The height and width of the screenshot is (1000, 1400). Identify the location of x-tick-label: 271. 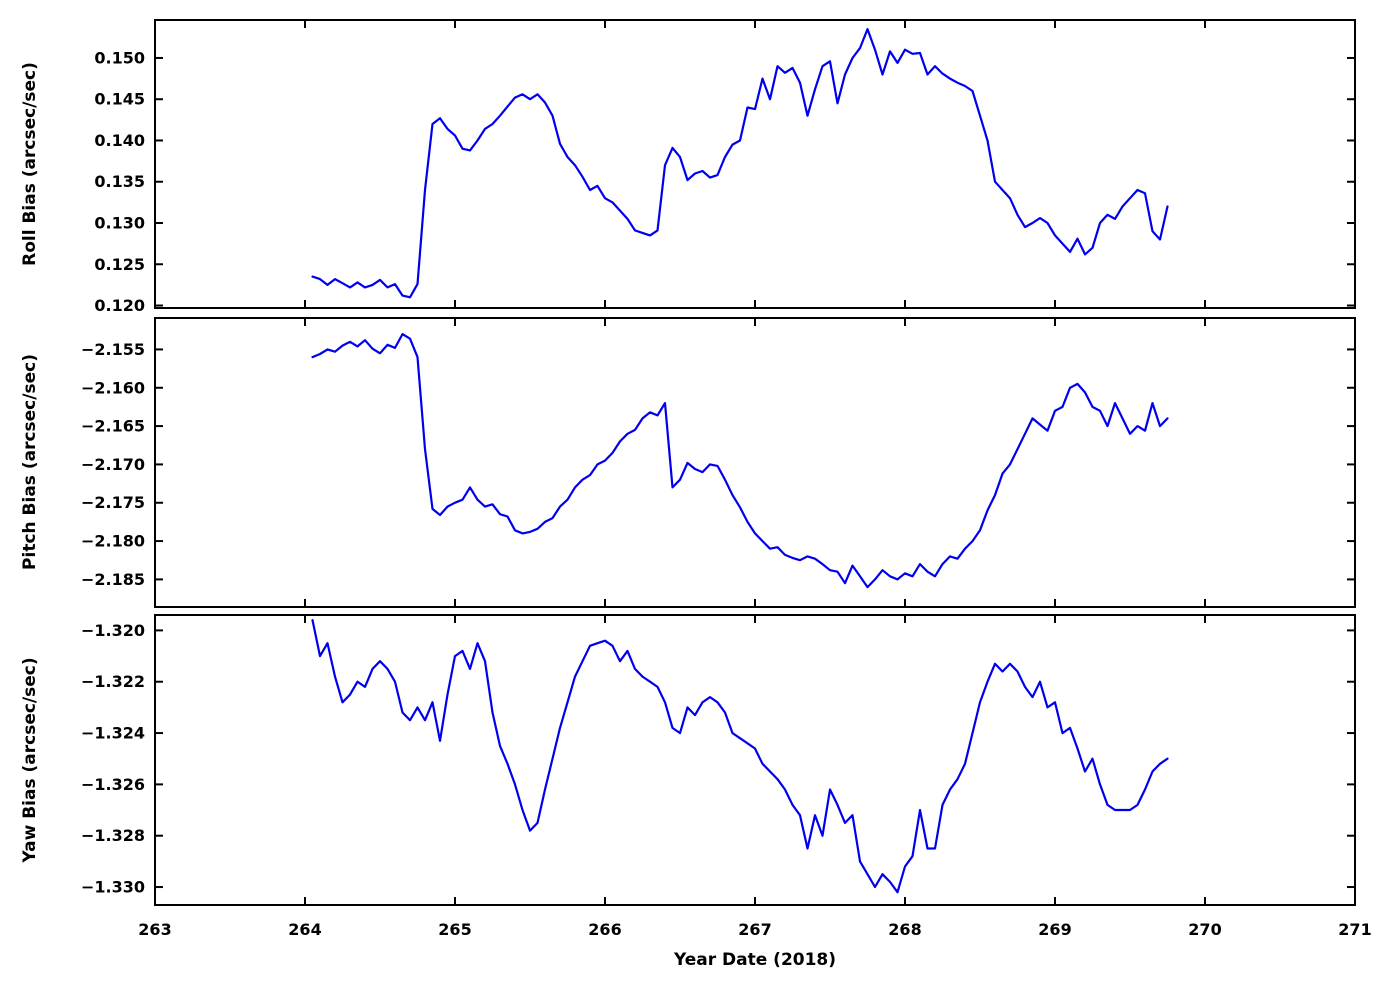
(1354, 929).